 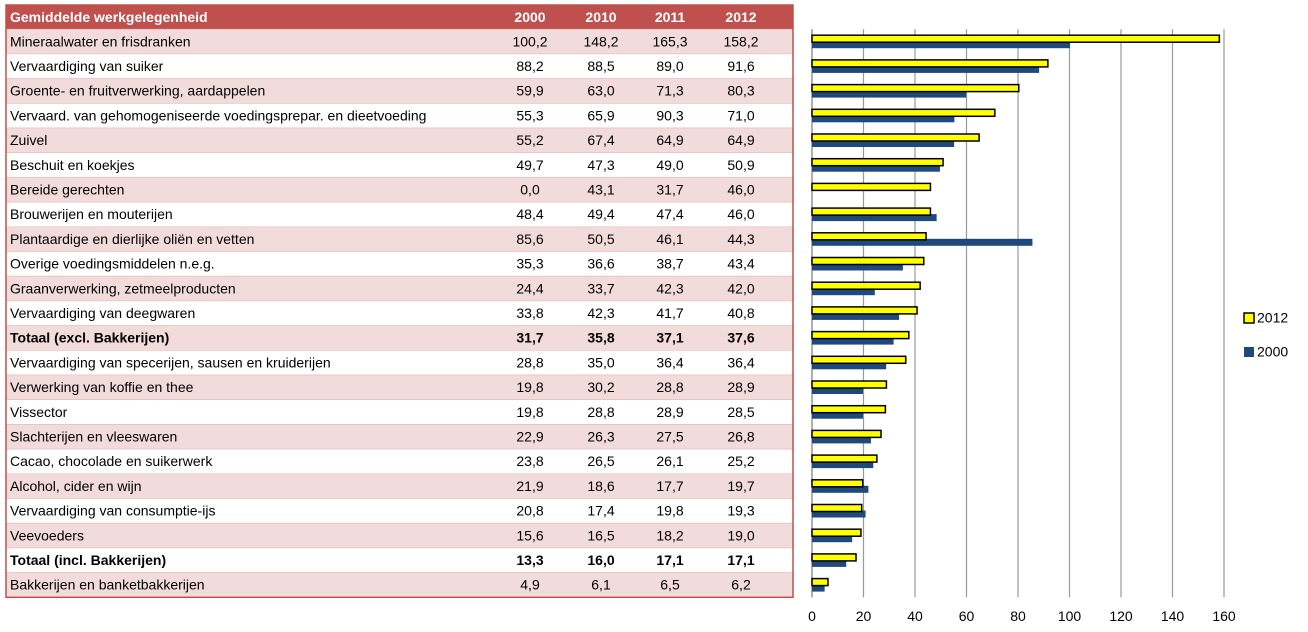 I want to click on table-cell: Groente- en fruitverwerking, aardappelen, so click(x=137, y=91).